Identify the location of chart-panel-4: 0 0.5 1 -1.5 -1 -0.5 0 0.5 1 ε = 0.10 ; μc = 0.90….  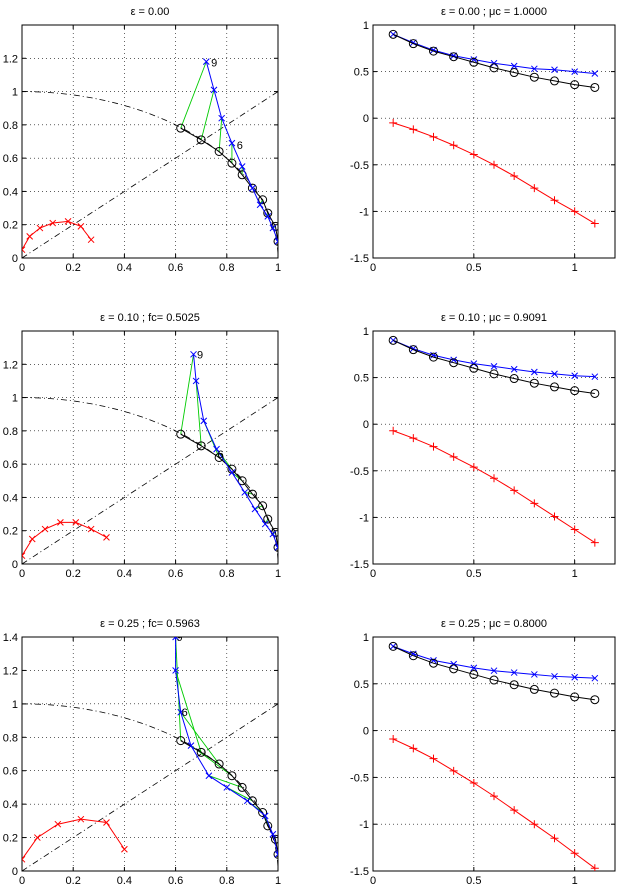
(483, 446).